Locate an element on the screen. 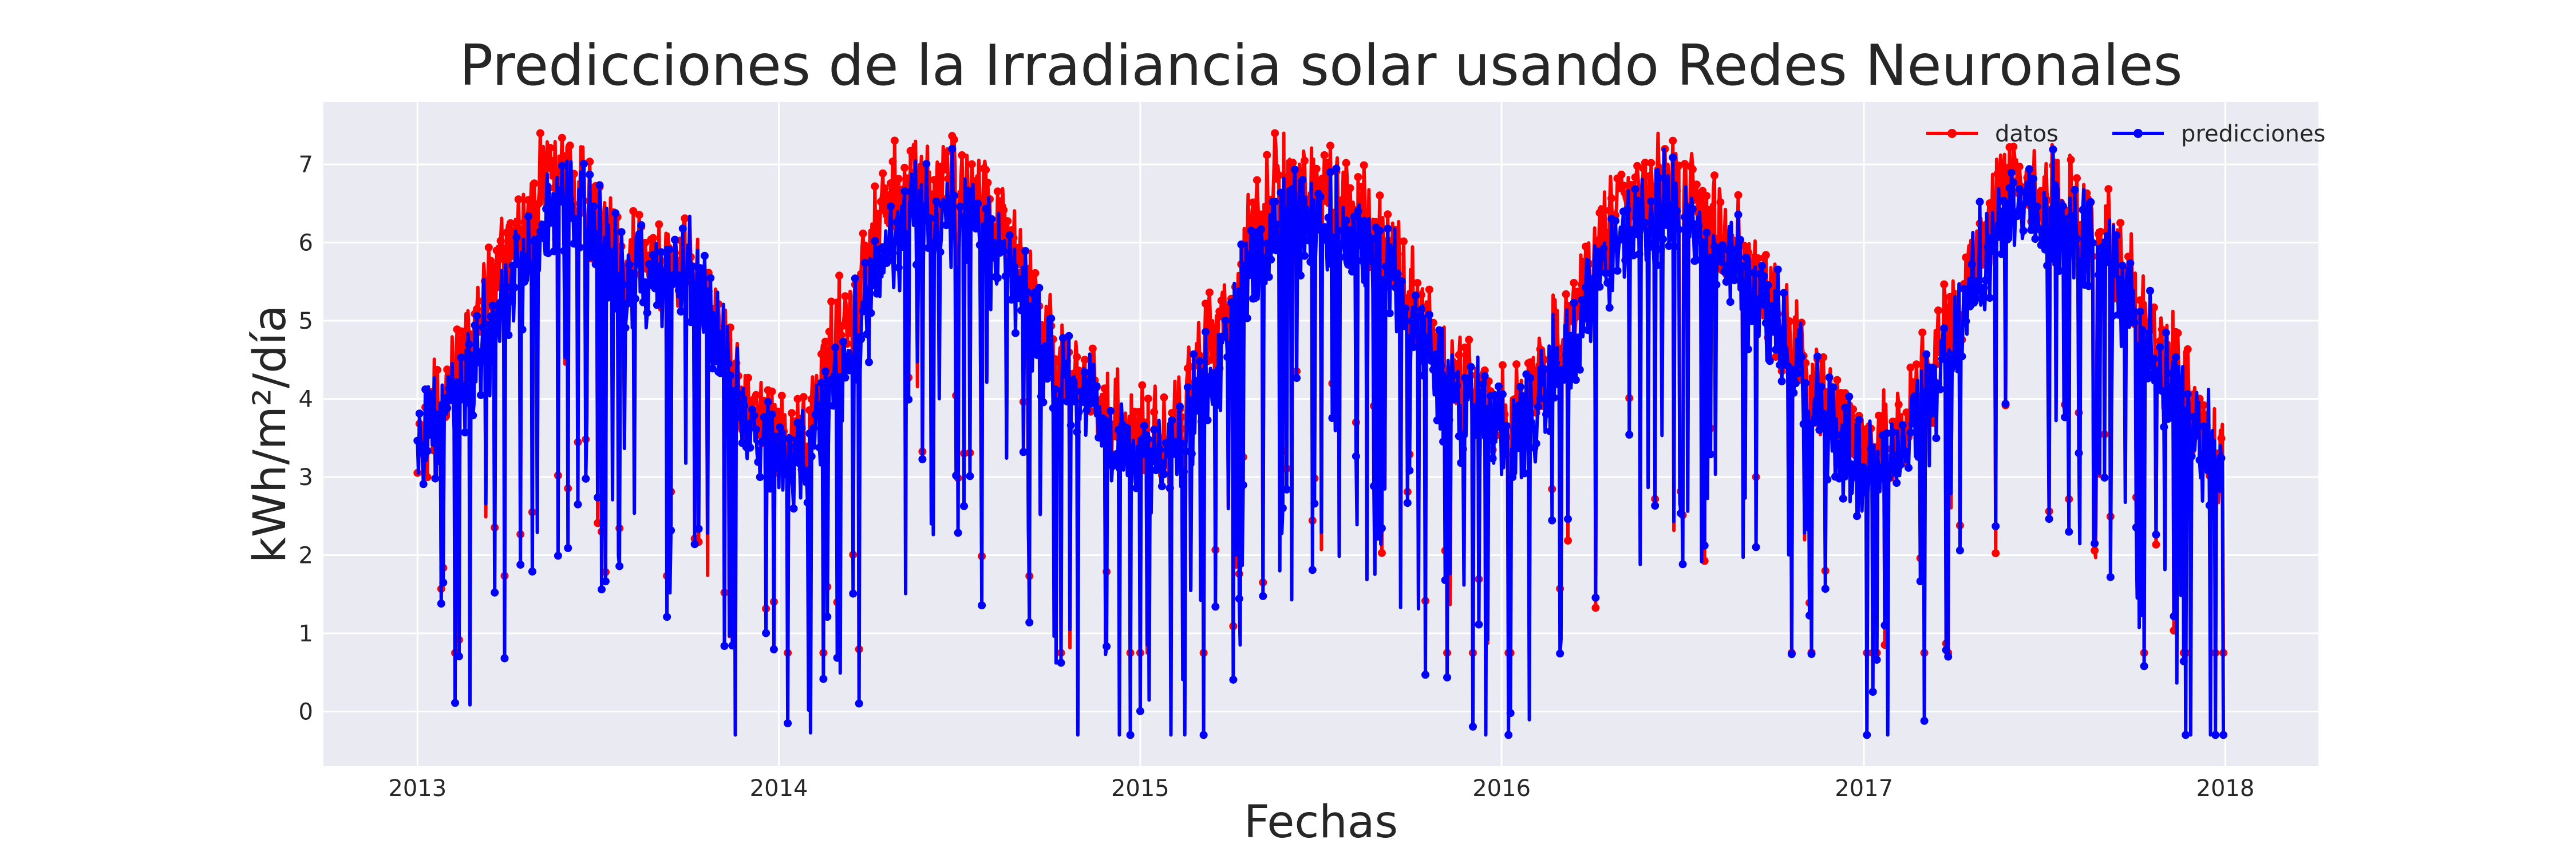 The height and width of the screenshot is (859, 2576). x-tick-2018: 2018 is located at coordinates (2225, 788).